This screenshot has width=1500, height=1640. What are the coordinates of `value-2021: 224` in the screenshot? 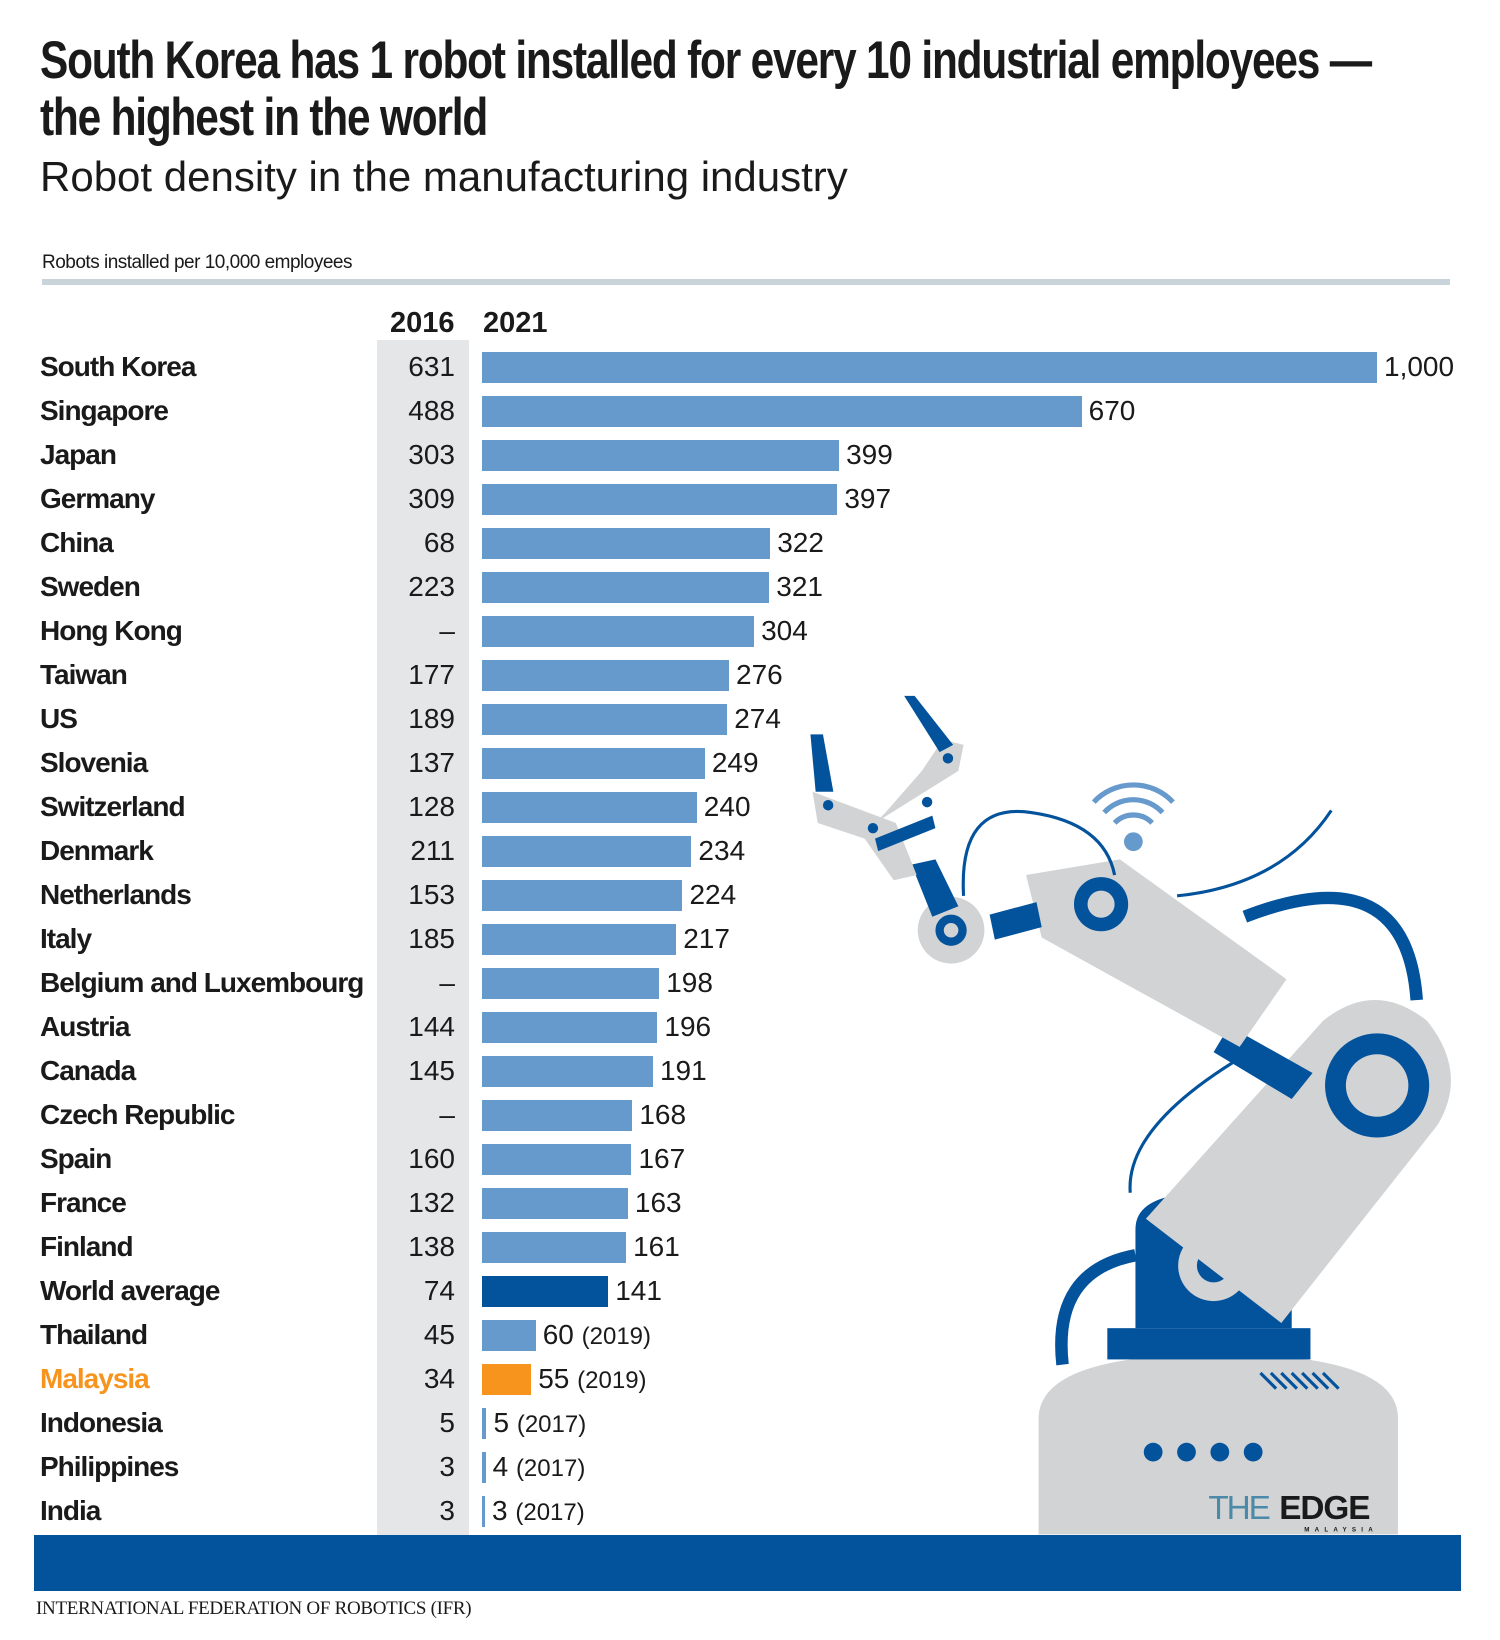 It's located at (713, 894).